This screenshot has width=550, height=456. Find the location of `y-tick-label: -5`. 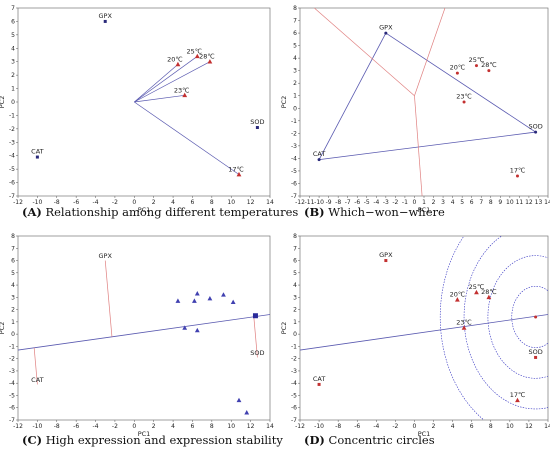

y-tick-label: -5 is located at coordinates (12, 169).